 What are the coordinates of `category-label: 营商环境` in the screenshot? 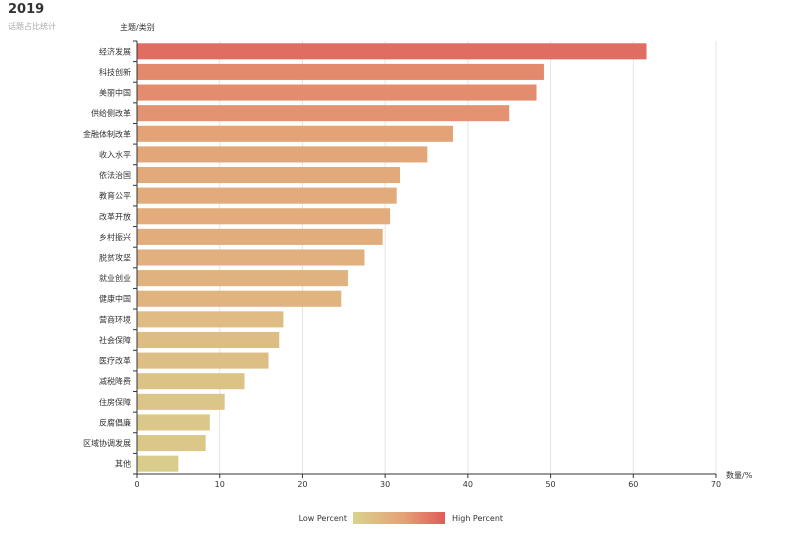 It's located at (115, 319).